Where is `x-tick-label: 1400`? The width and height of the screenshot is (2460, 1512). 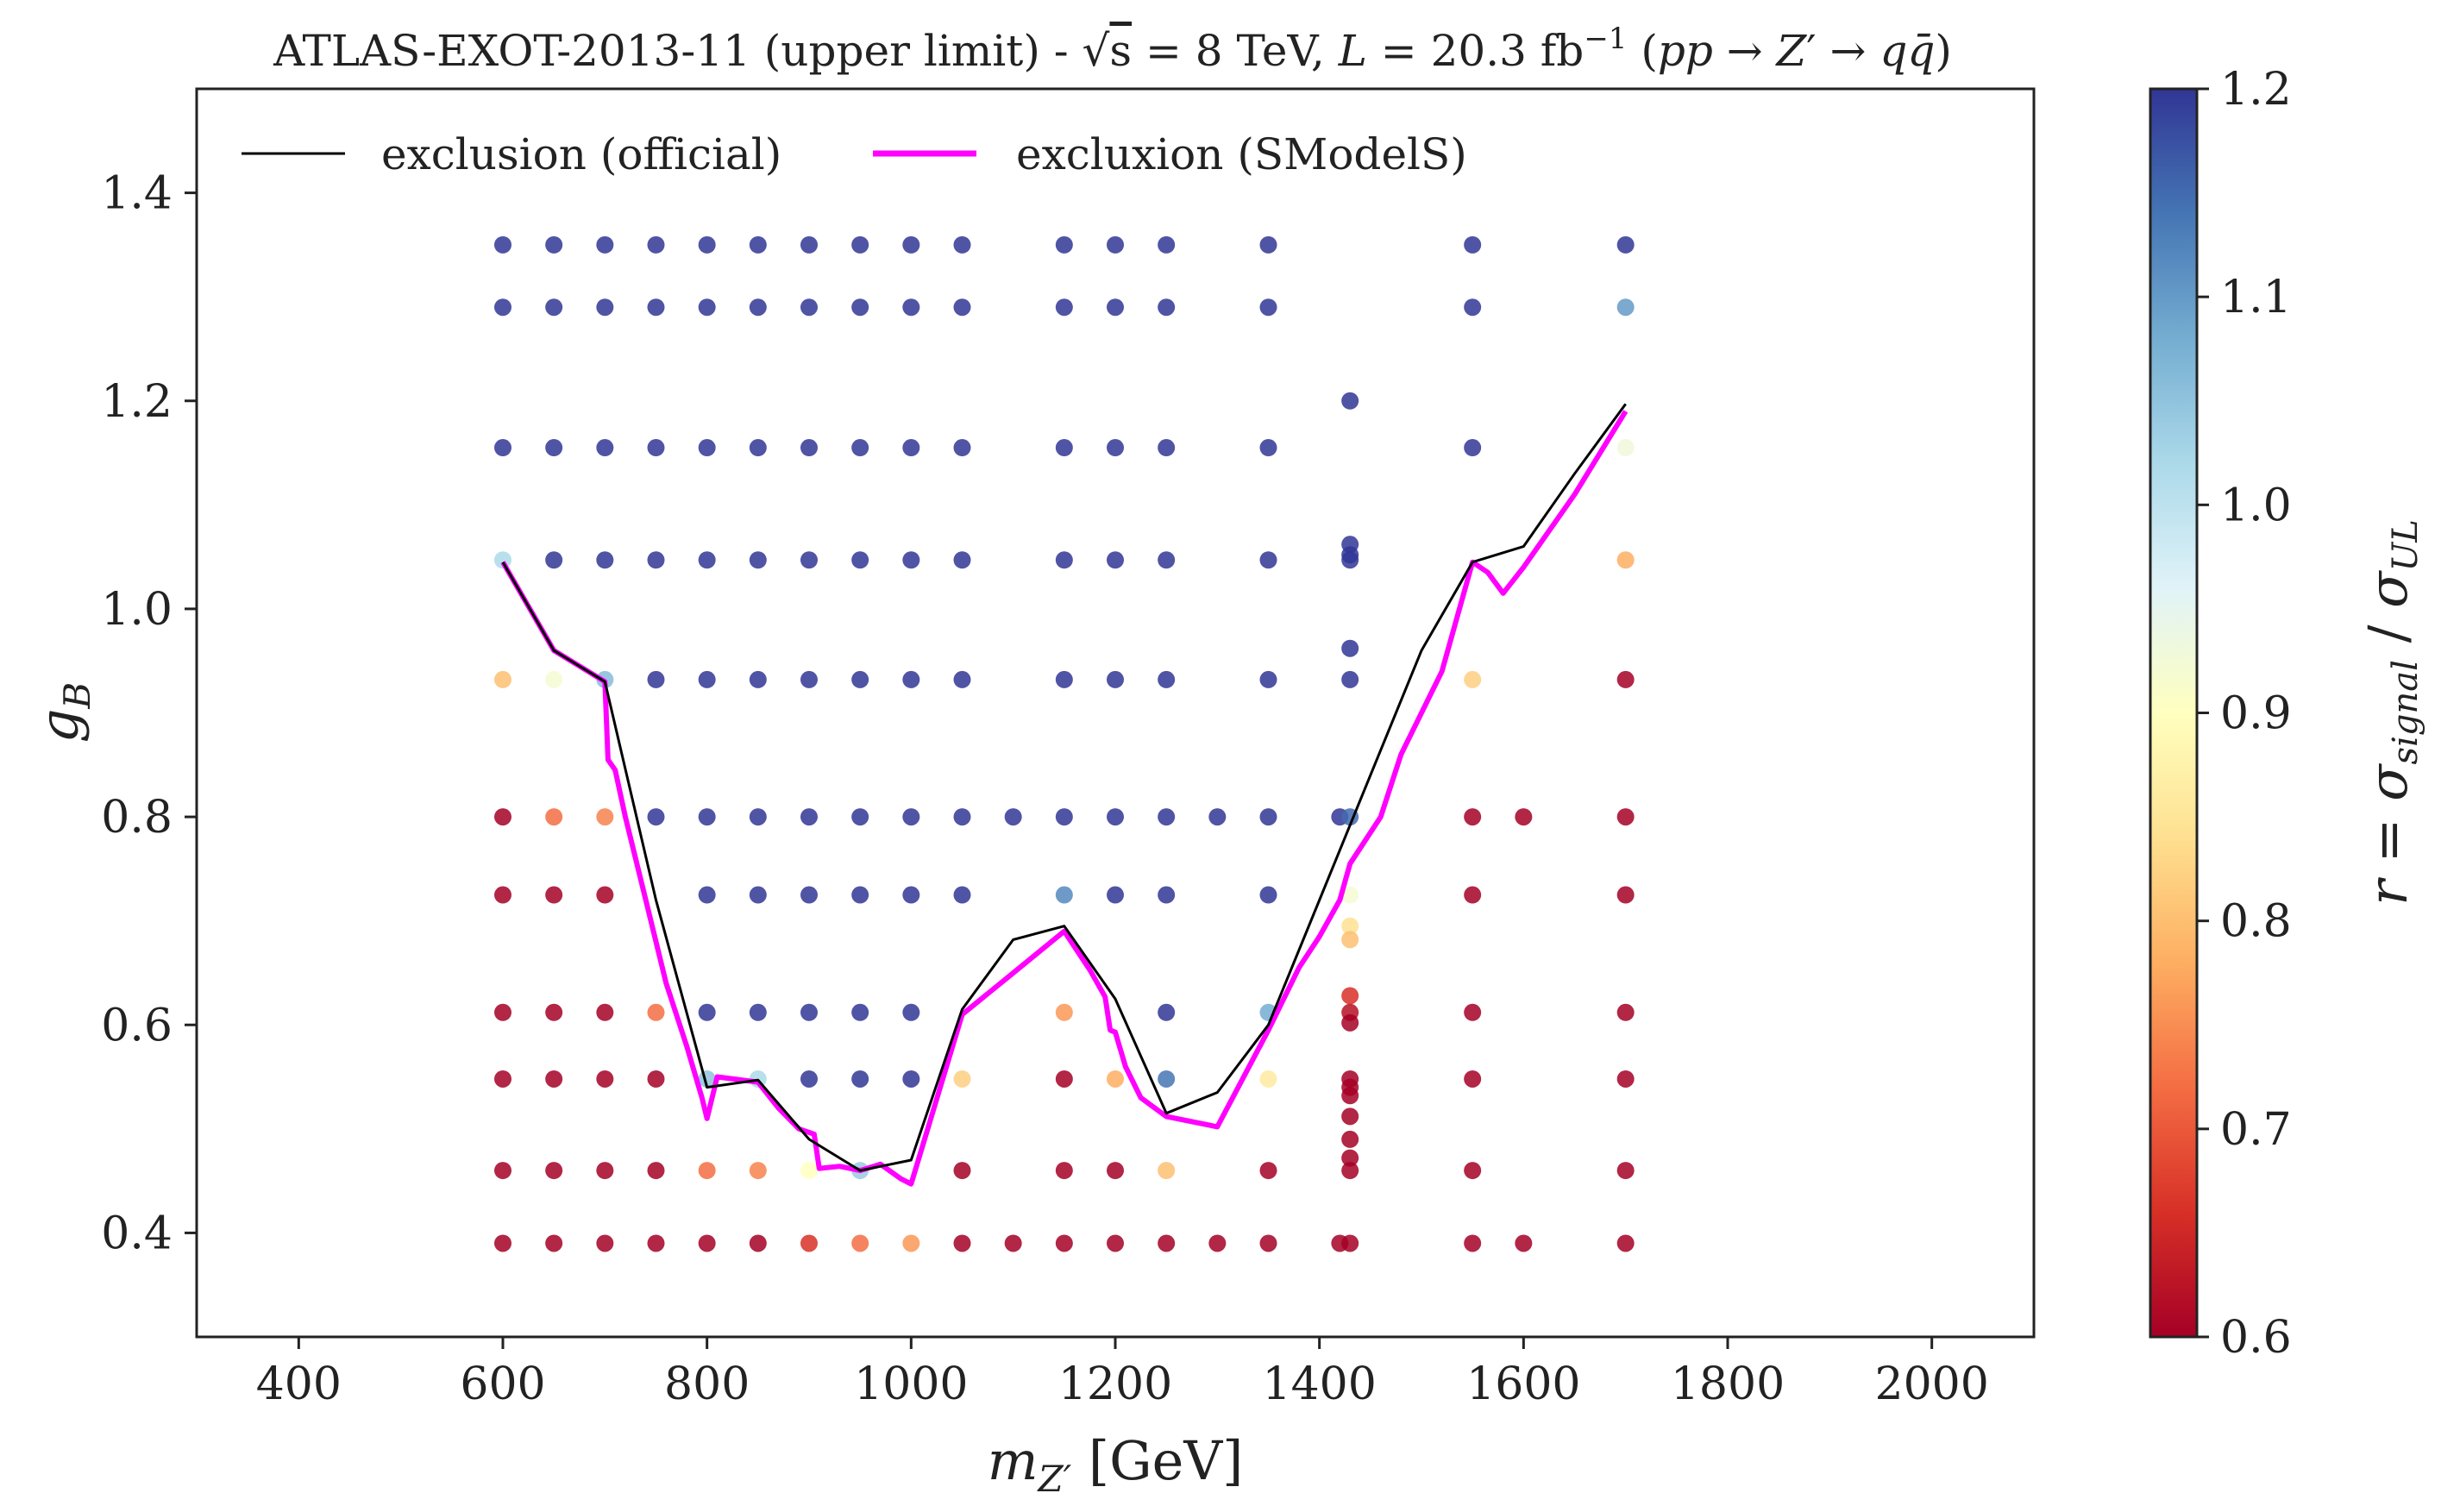
x-tick-label: 1400 is located at coordinates (1319, 1384).